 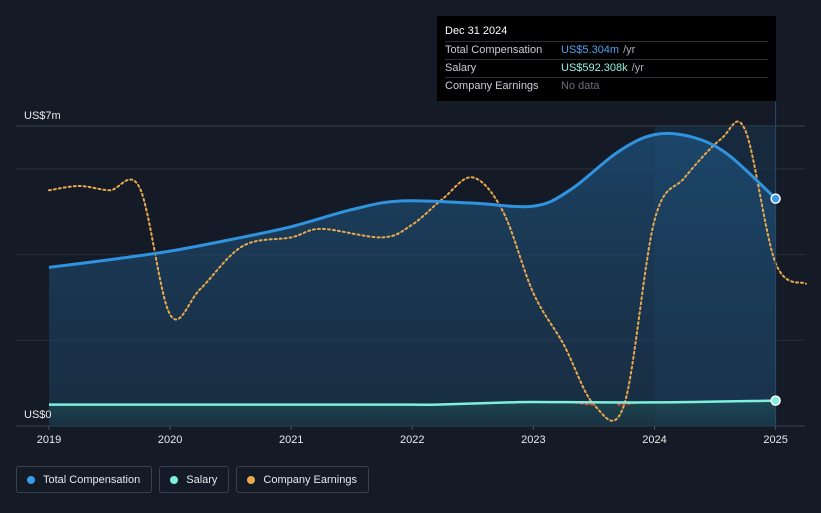 I want to click on tooltip-label-total: Total Compensation, so click(x=494, y=50).